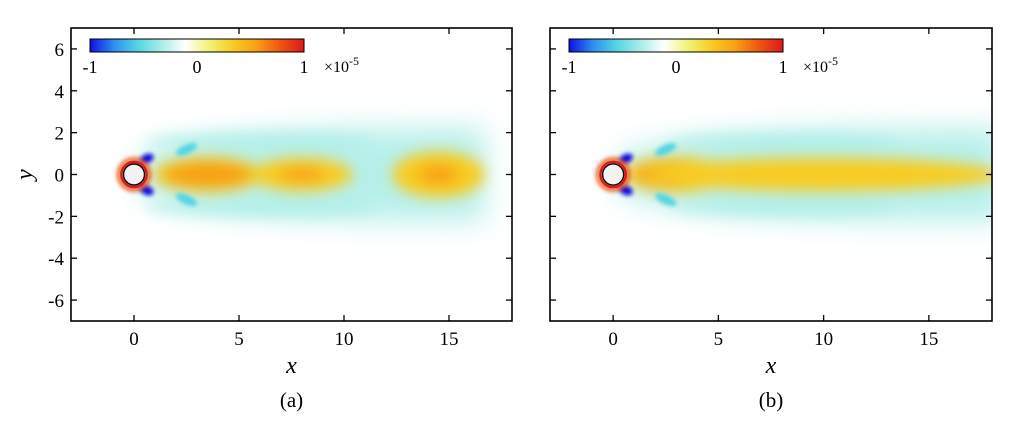 This screenshot has width=1024, height=424. Describe the element at coordinates (60, 50) in the screenshot. I see `y-tick-label: 6` at that location.